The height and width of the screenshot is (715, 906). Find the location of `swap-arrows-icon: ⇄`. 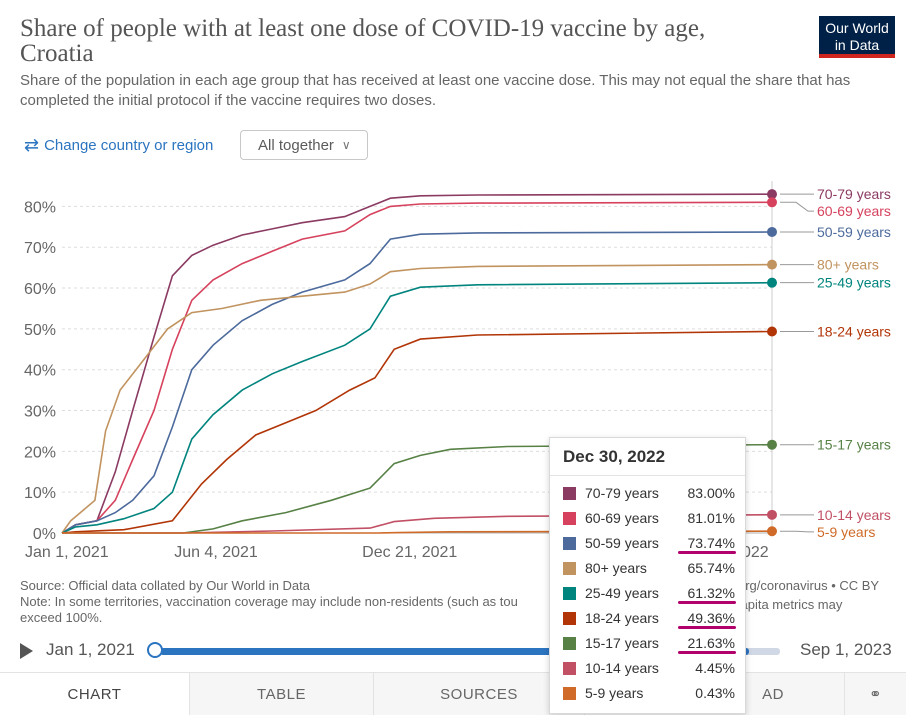

swap-arrows-icon: ⇄ is located at coordinates (32, 144).